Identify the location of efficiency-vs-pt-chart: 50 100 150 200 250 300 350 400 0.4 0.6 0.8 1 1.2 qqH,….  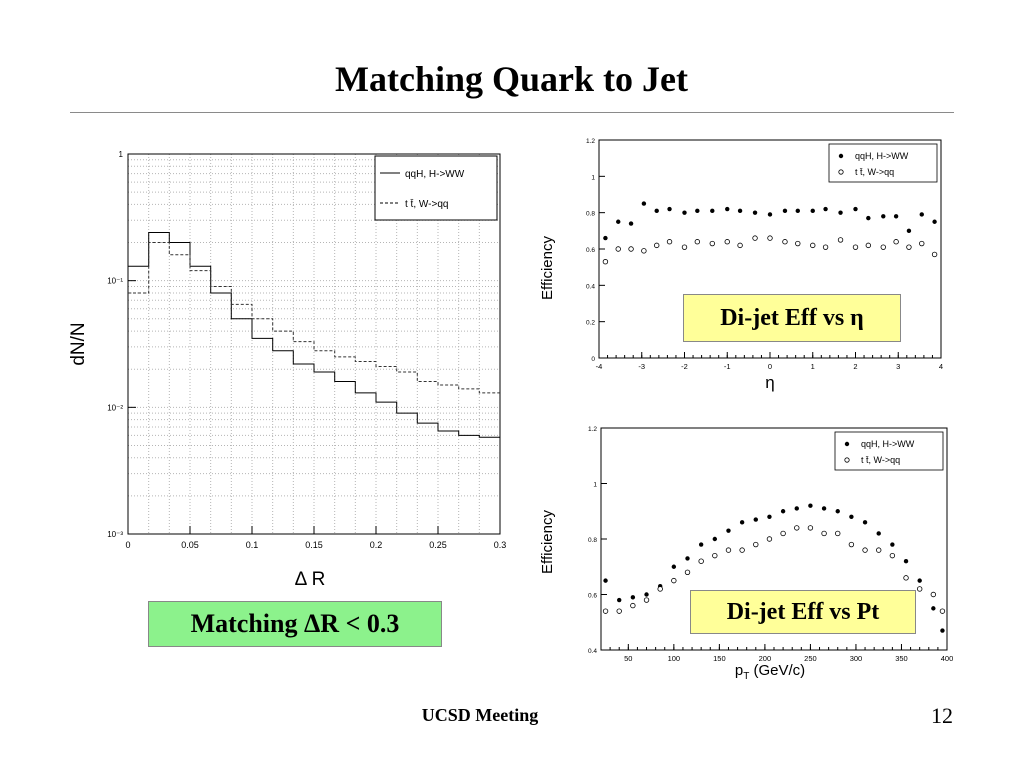
(746, 554).